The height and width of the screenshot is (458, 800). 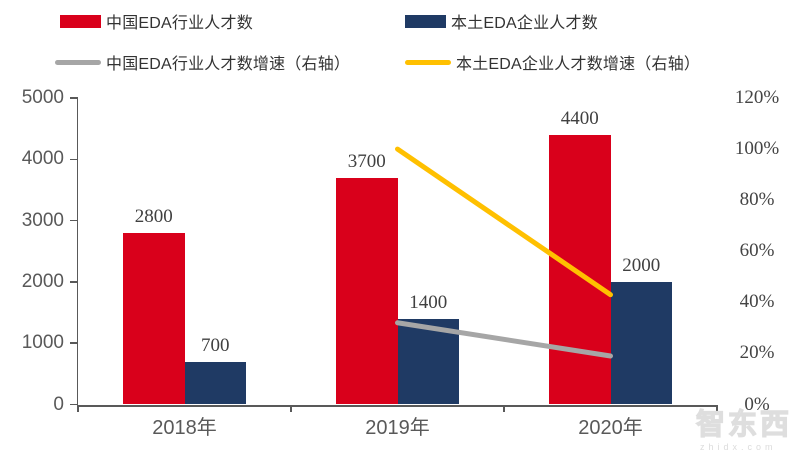 What do you see at coordinates (610, 428) in the screenshot?
I see `x-axis-category-label: 2020年` at bounding box center [610, 428].